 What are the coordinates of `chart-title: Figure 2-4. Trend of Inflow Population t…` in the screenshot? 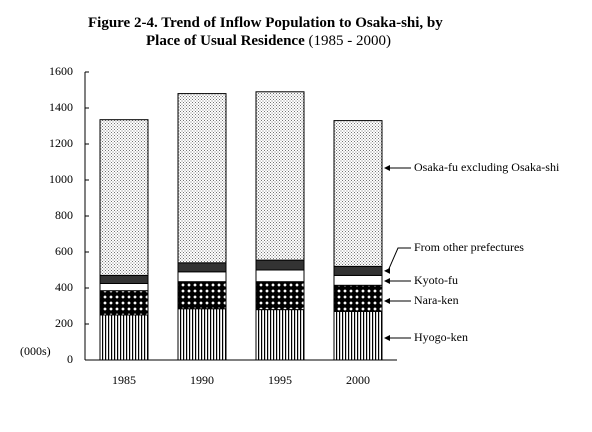 It's located at (265, 32).